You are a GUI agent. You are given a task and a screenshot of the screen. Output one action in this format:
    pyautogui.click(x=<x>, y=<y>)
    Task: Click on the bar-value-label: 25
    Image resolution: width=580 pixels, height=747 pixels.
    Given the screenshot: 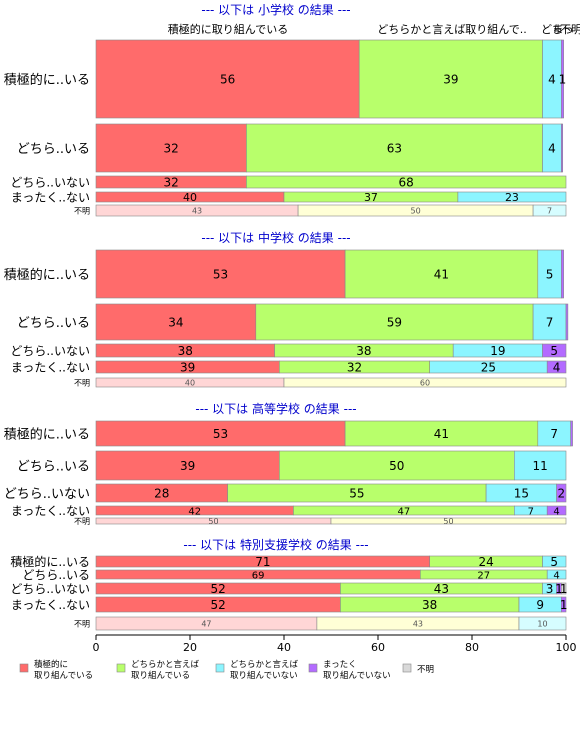 What is the action you would take?
    pyautogui.click(x=488, y=368)
    